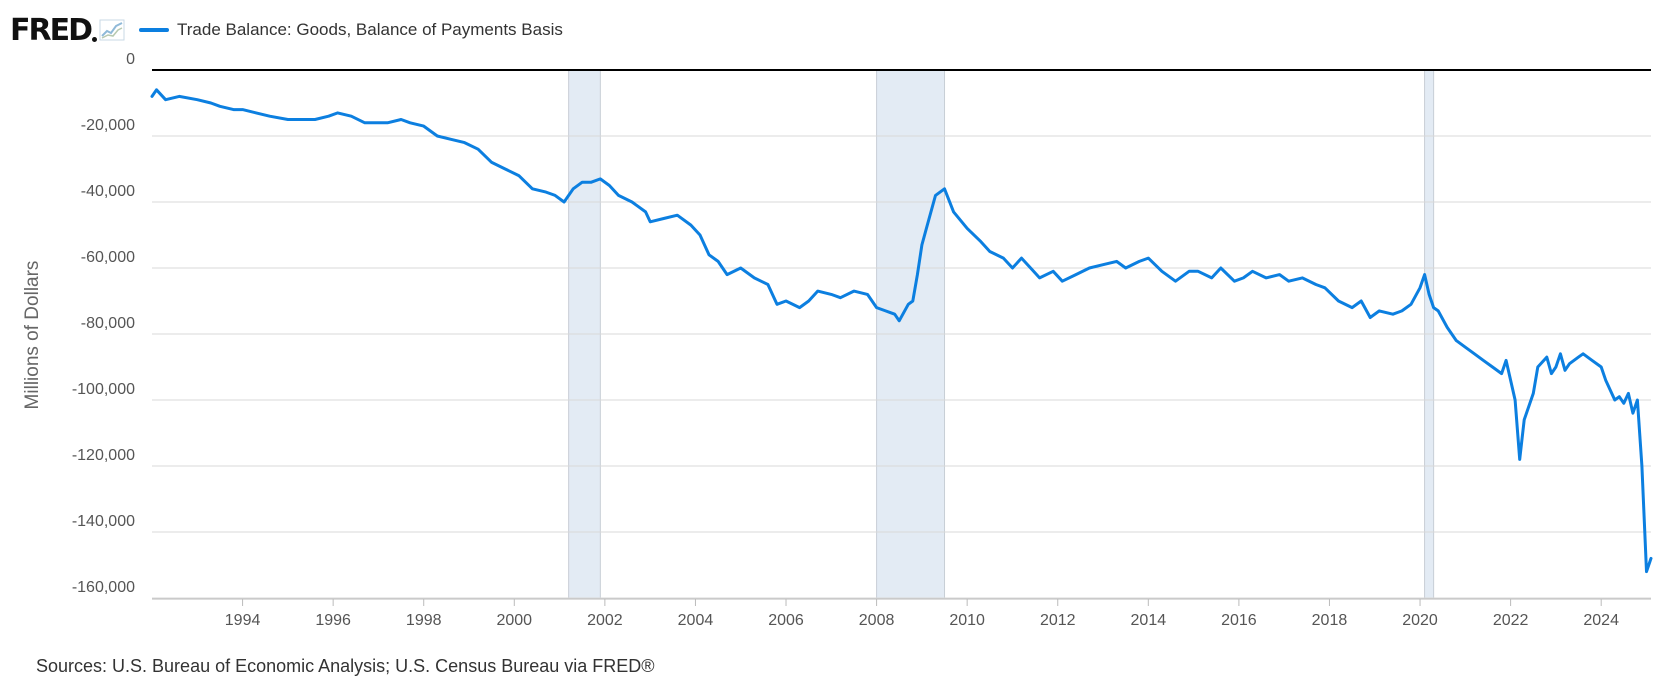  Describe the element at coordinates (103, 455) in the screenshot. I see `y-tick-label: -120,000` at that location.